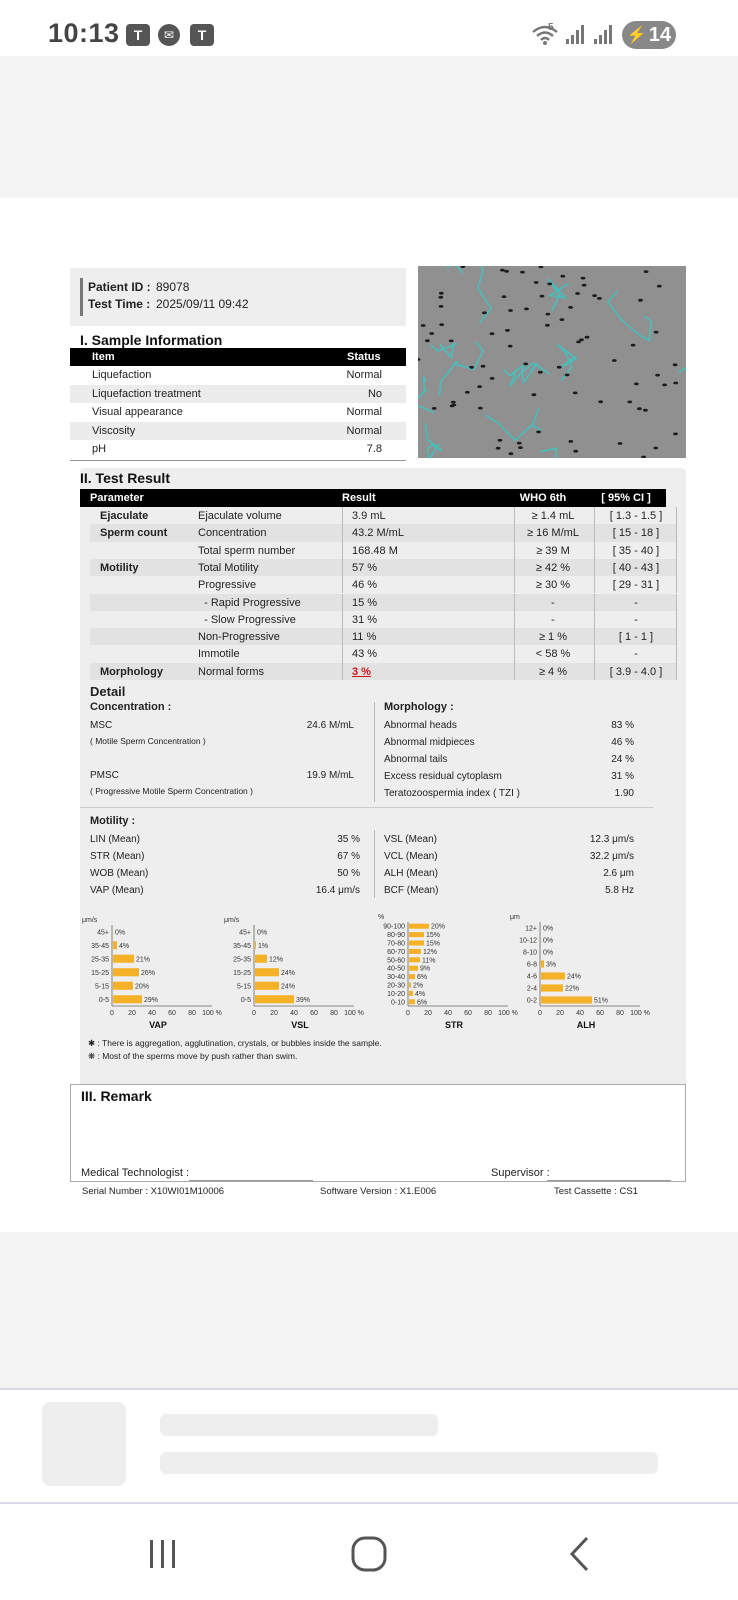 This screenshot has height=1600, width=738. Describe the element at coordinates (396, 944) in the screenshot. I see `chart-category-label: 70-80` at that location.